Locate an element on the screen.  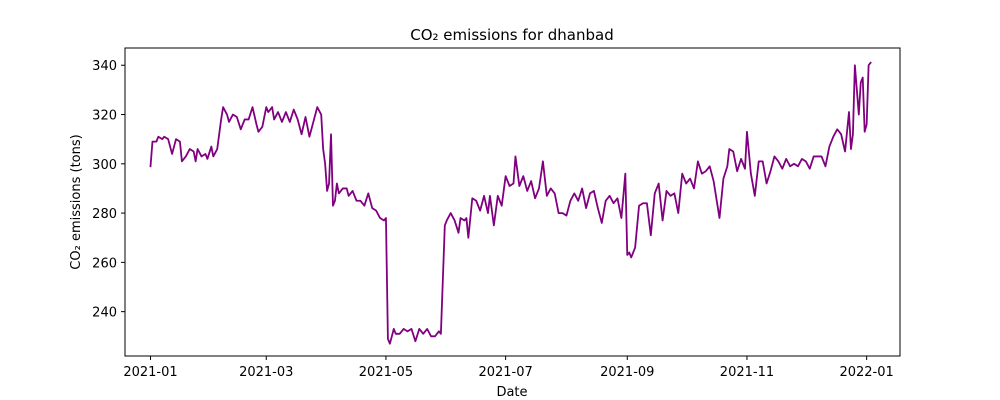
x-tick-label: 2021-07 is located at coordinates (505, 372).